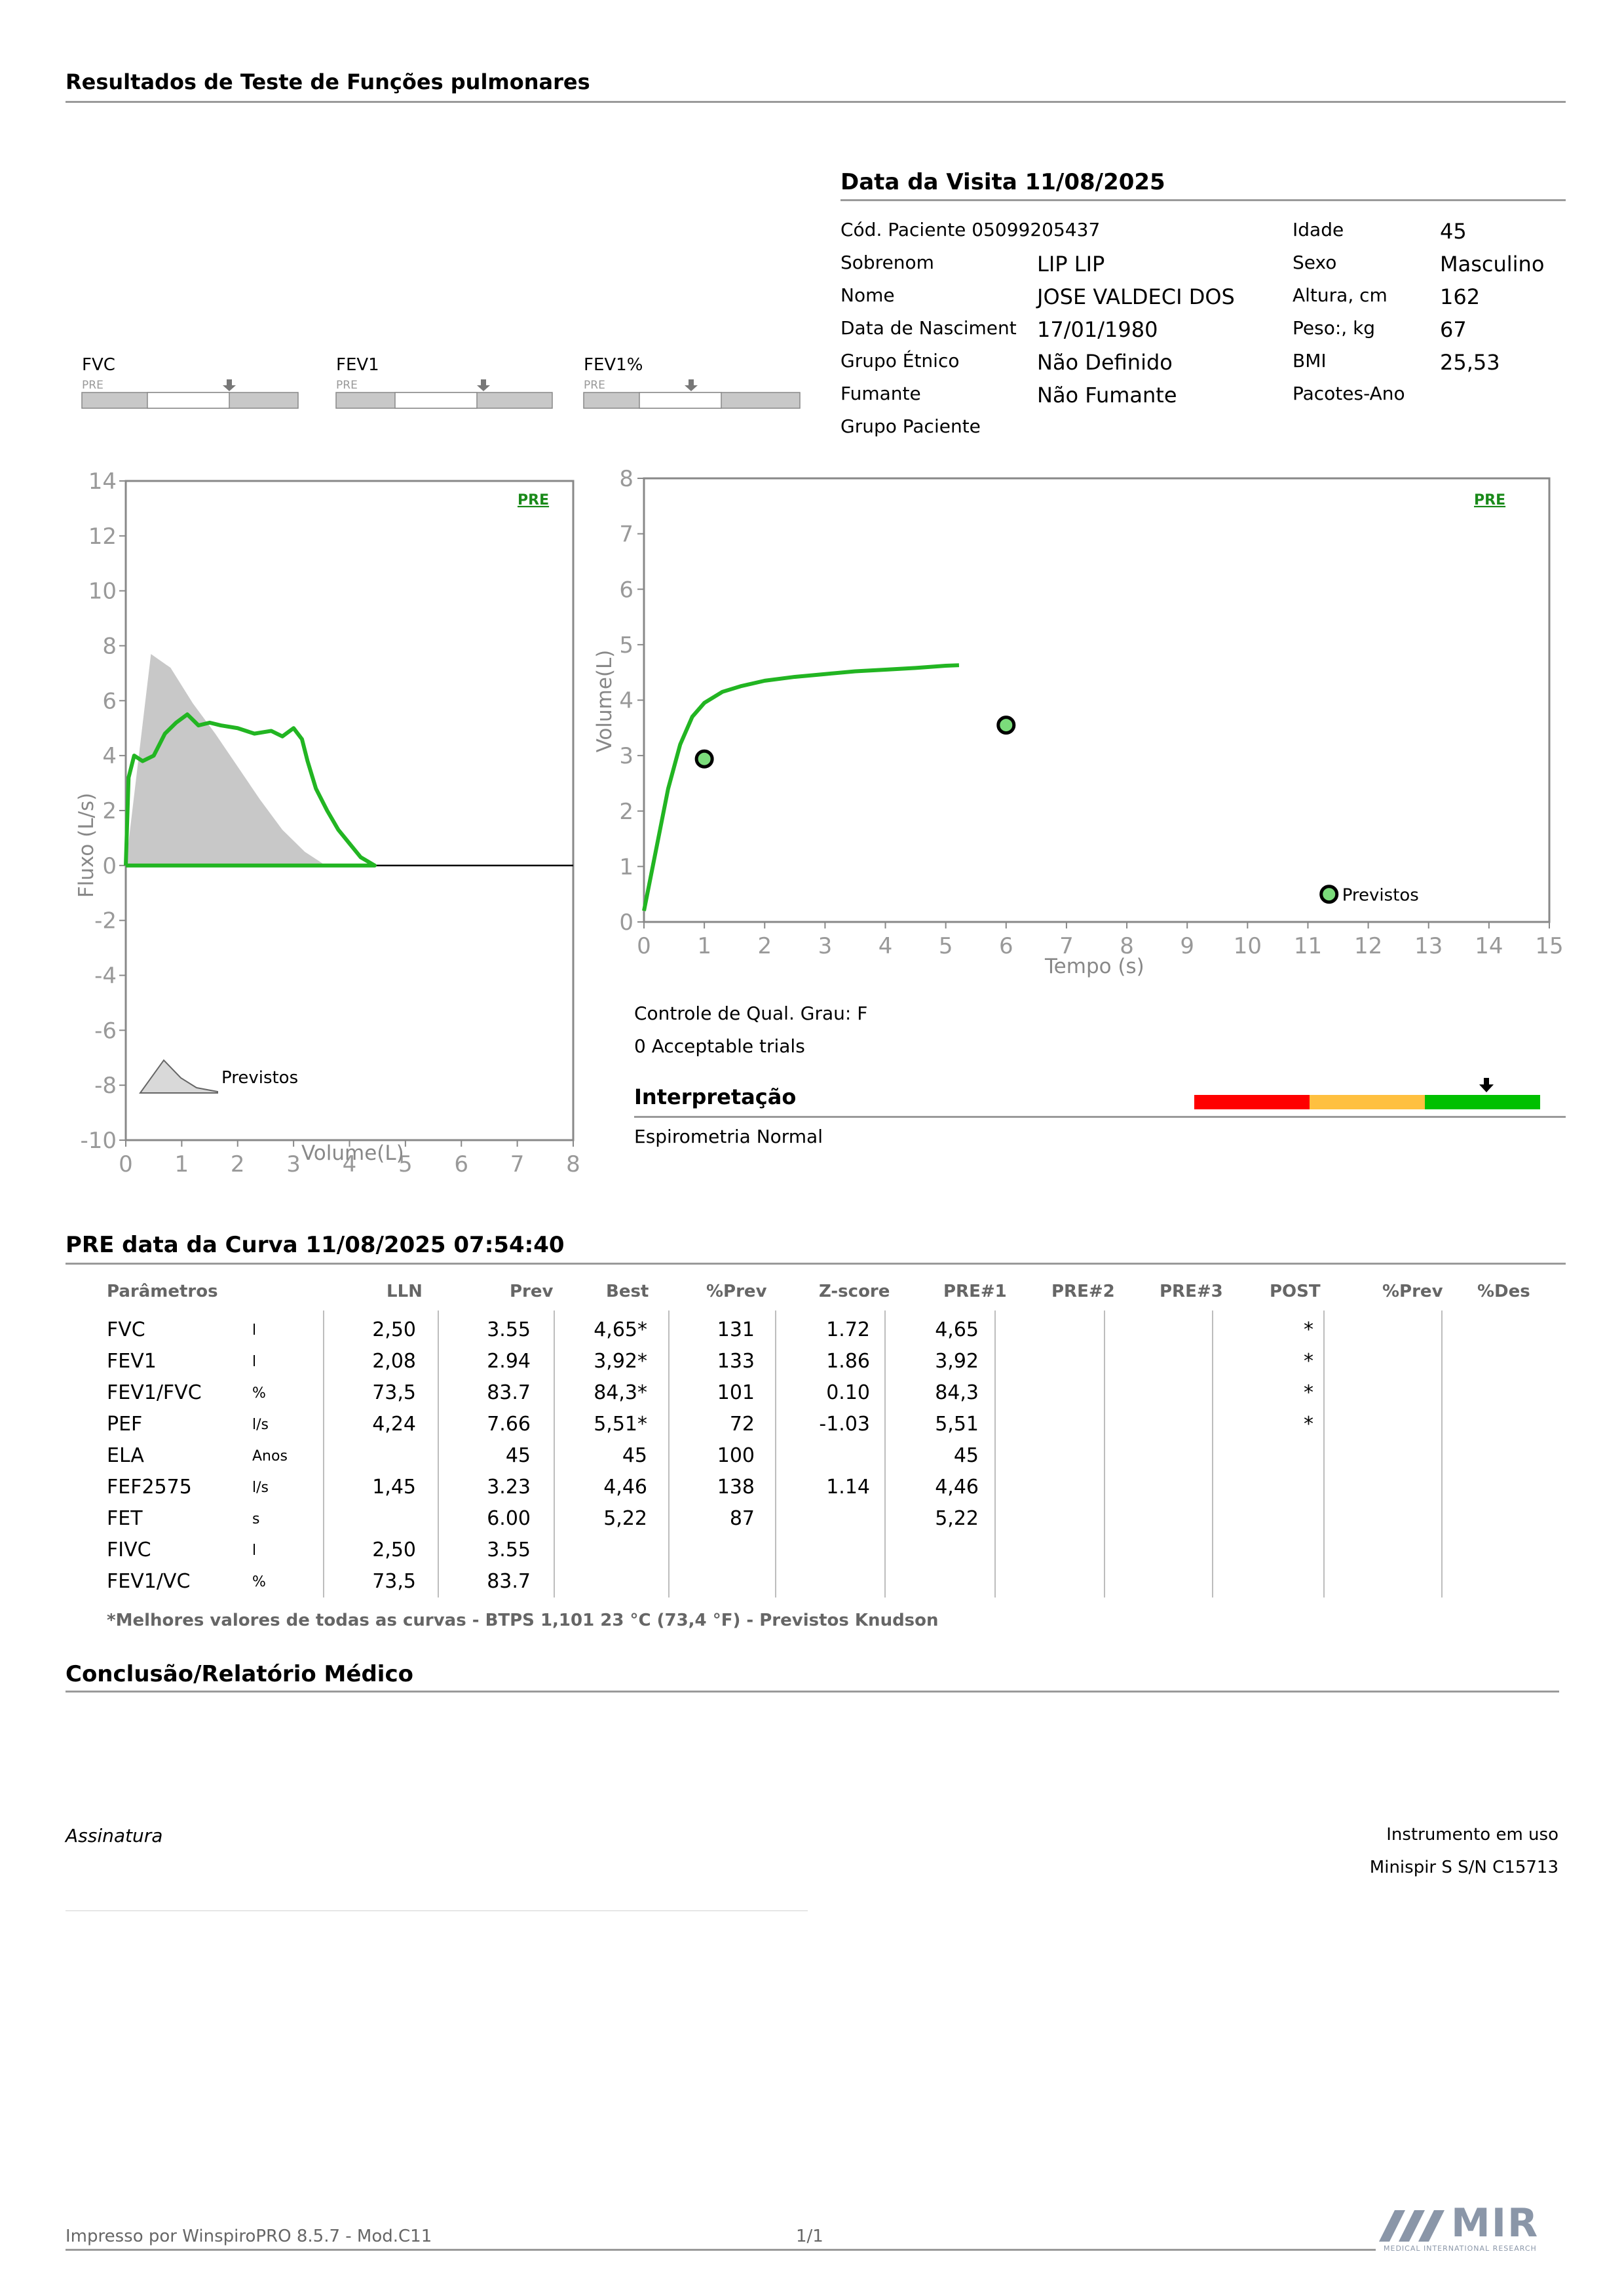 The image size is (1624, 2296). Describe the element at coordinates (249, 2236) in the screenshot. I see `printed-by: Impresso por WinspiroPRO 8.5.7 - Mod.C11` at that location.